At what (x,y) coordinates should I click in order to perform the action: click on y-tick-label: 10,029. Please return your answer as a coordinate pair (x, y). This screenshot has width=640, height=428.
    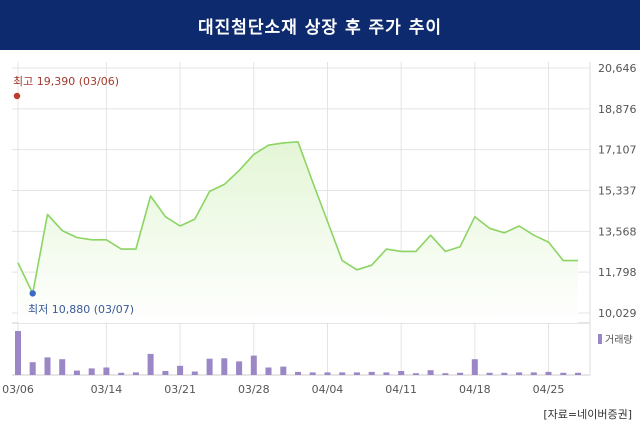
    Looking at the image, I should click on (617, 313).